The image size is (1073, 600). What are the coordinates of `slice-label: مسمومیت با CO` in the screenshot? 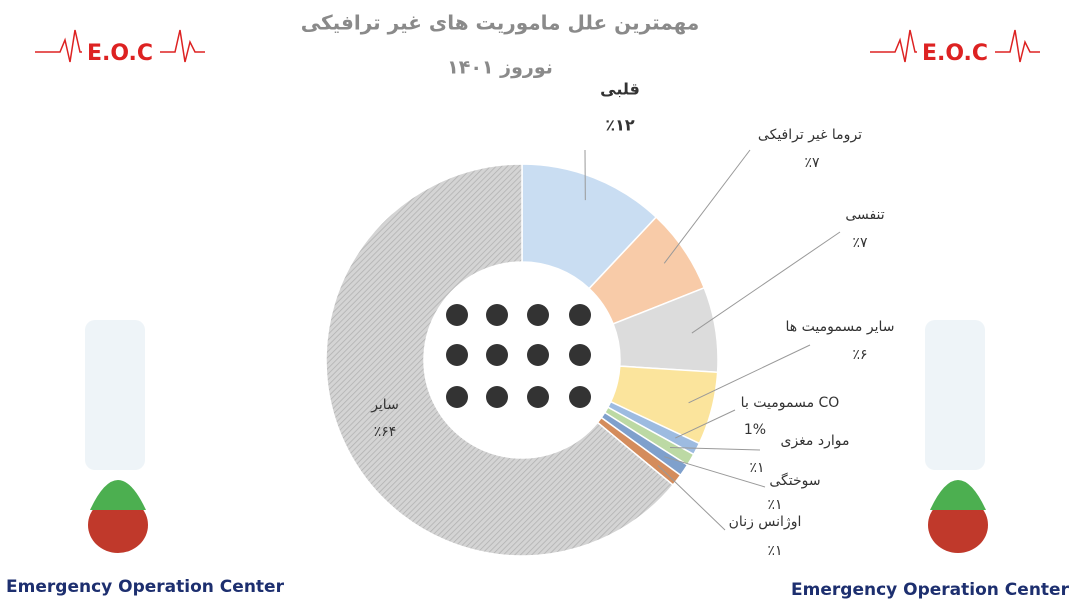 It's located at (790, 403).